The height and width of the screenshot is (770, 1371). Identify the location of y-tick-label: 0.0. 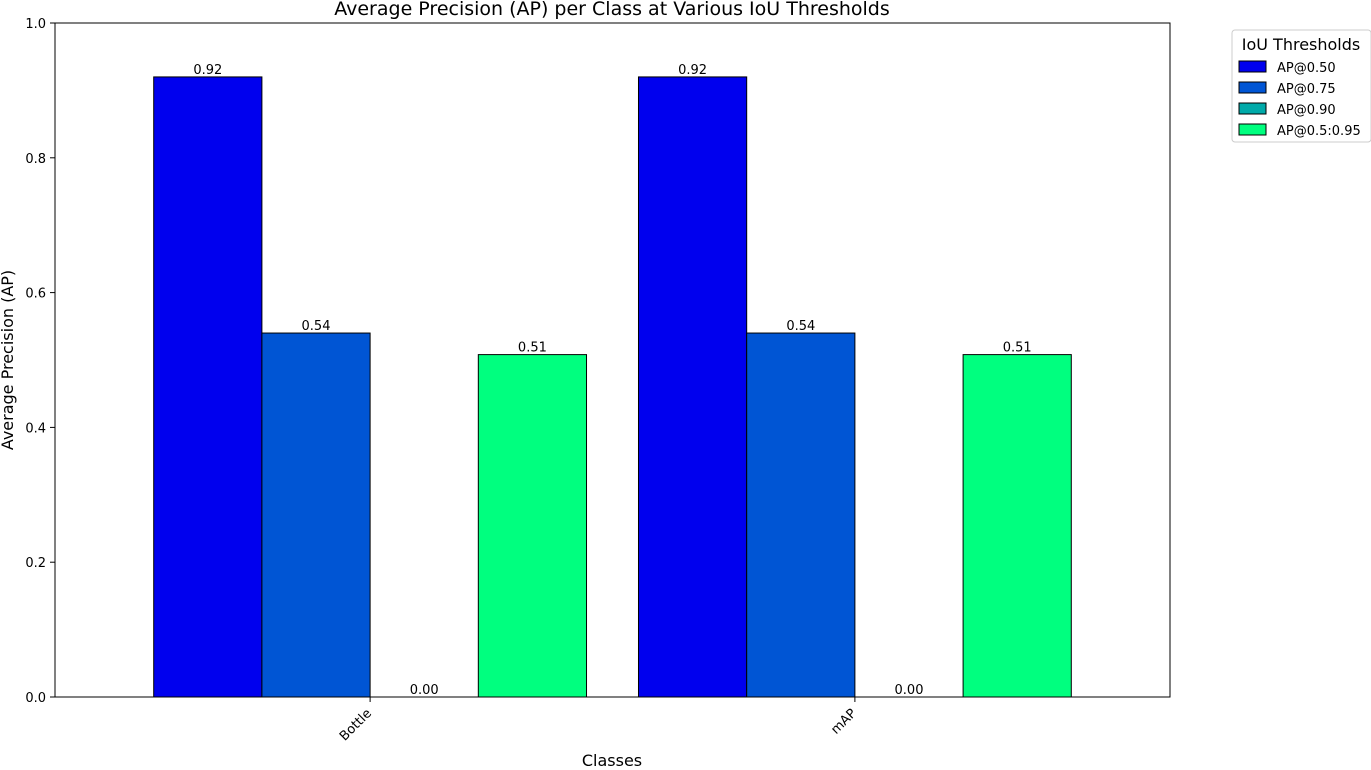
(35, 698).